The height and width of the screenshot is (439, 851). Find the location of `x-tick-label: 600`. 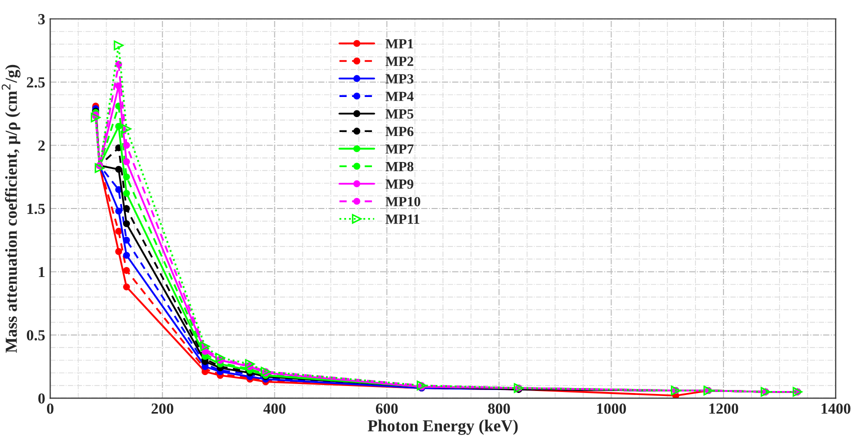

x-tick-label: 600 is located at coordinates (387, 408).